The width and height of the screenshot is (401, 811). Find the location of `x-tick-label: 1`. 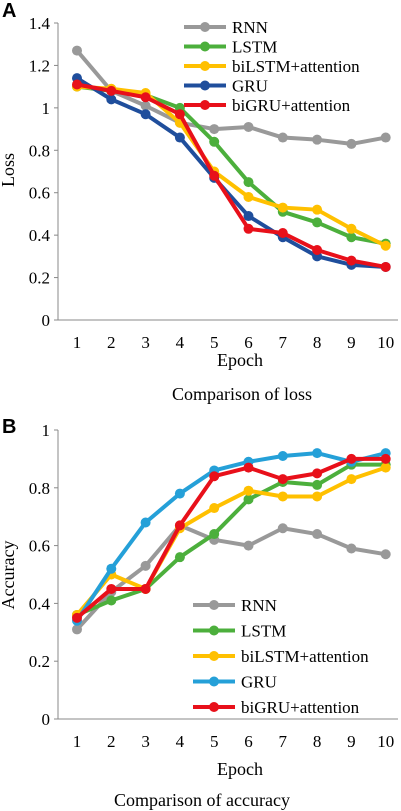

x-tick-label: 1 is located at coordinates (77, 342).